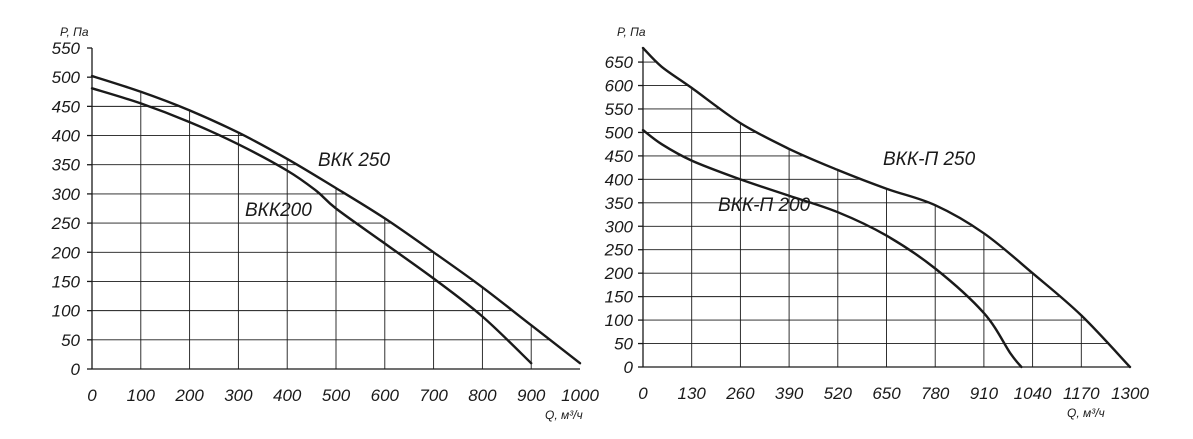 This screenshot has width=1193, height=439. Describe the element at coordinates (631, 32) in the screenshot. I see `right-y-axis-title: P, Па` at that location.